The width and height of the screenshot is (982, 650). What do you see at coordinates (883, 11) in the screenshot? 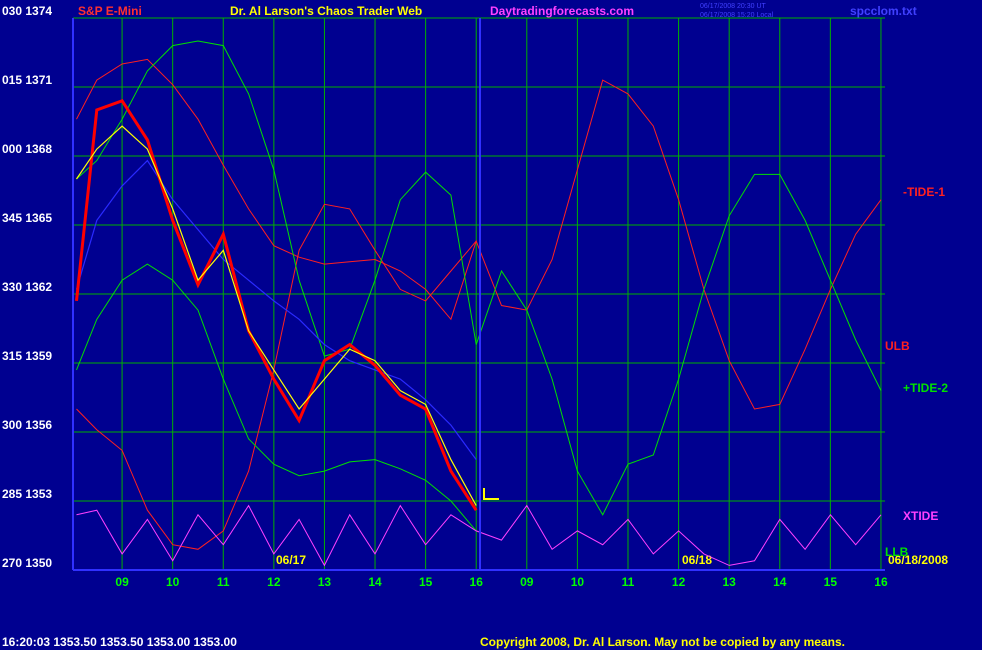
I see `file-name: spcclom.txt` at bounding box center [883, 11].